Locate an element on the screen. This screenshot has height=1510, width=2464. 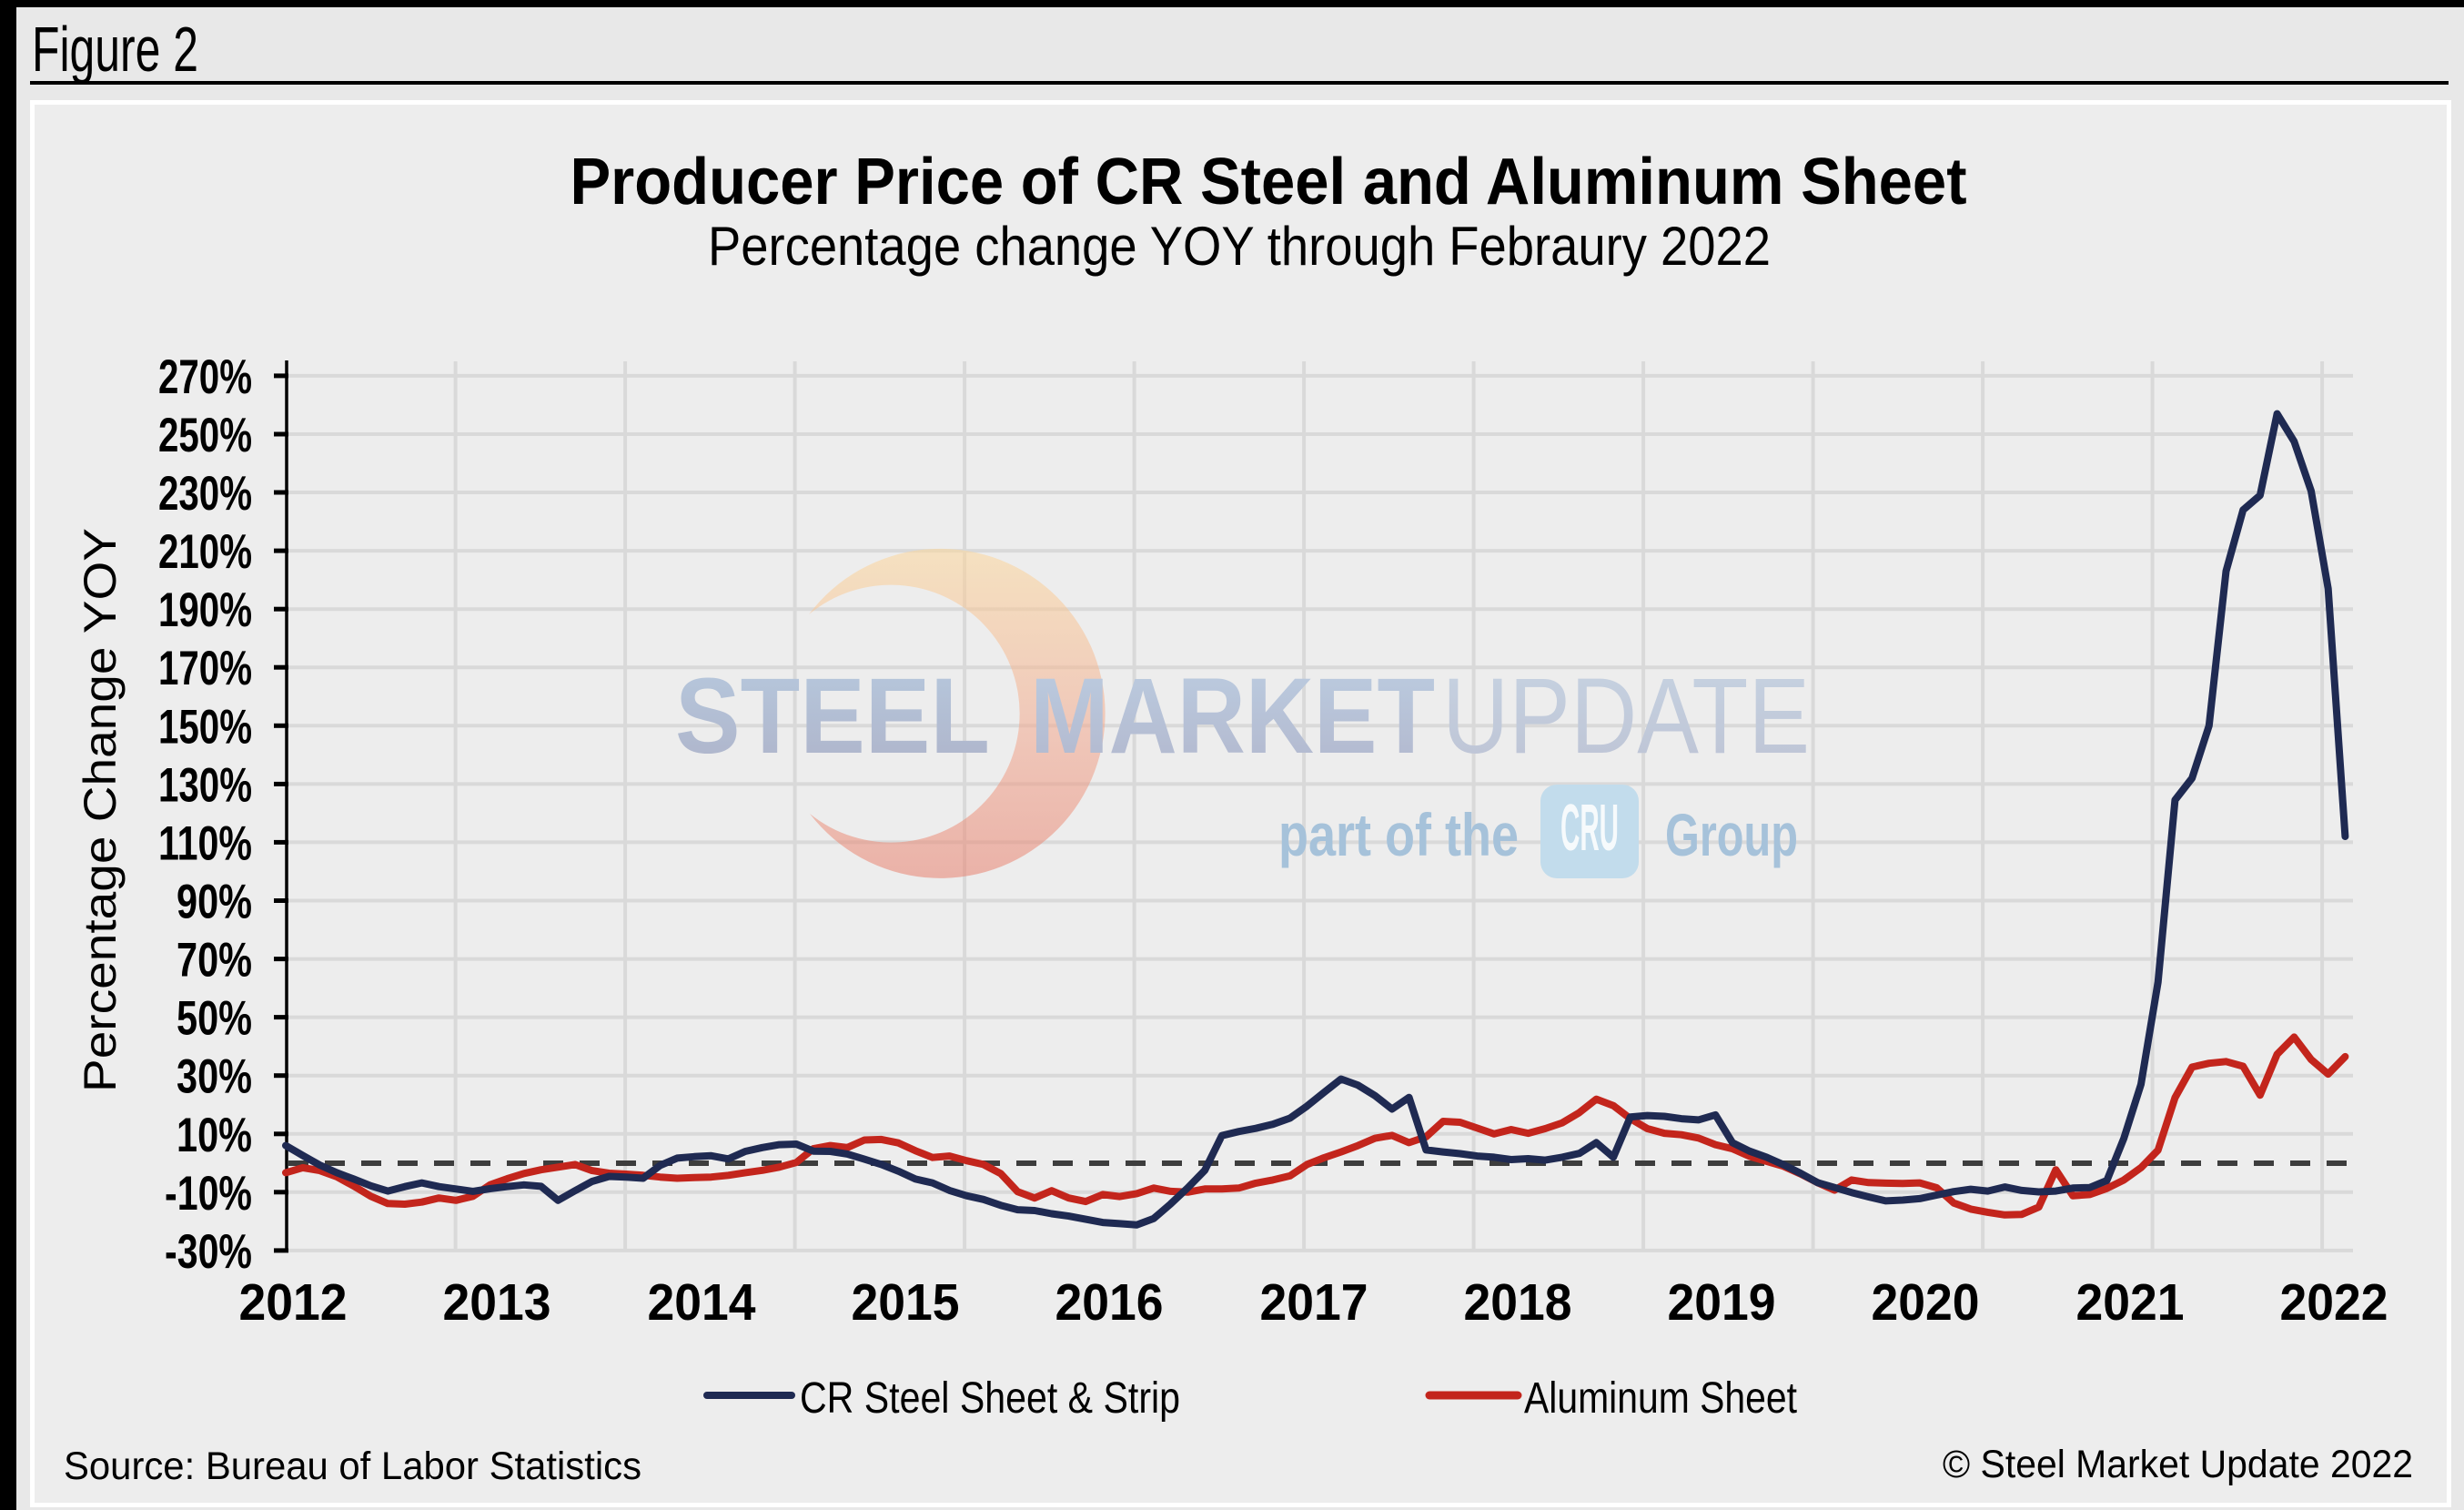
svg-text: 90% is located at coordinates (214, 903).